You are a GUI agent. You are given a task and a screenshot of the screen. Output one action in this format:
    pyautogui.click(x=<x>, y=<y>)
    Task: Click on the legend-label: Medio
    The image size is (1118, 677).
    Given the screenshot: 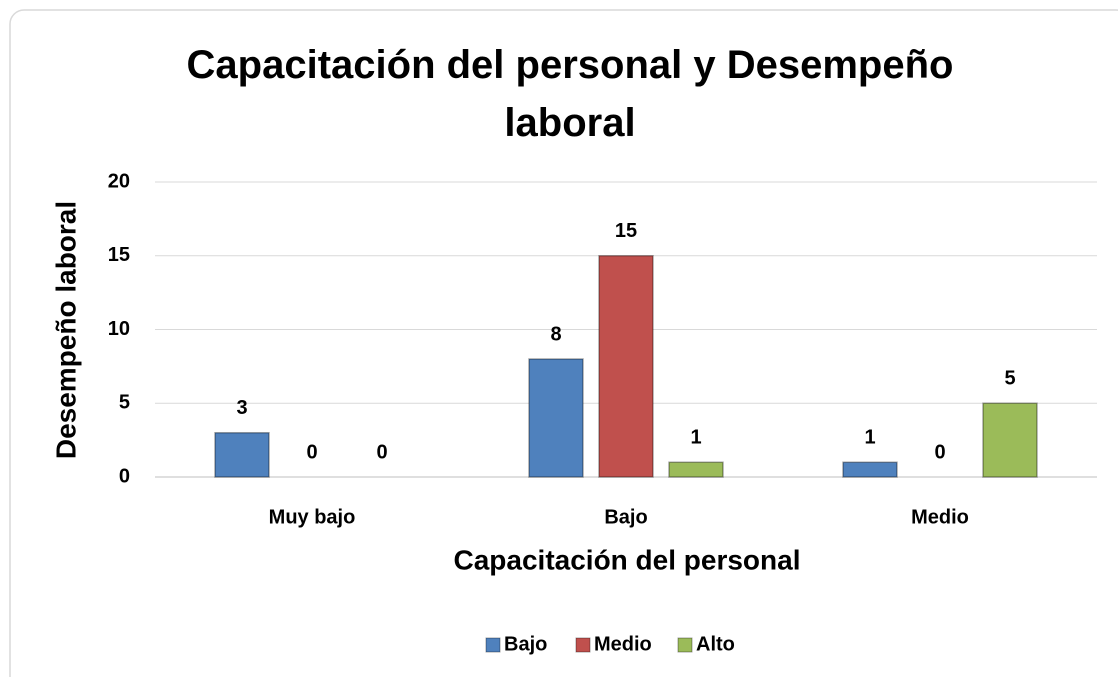 What is the action you would take?
    pyautogui.click(x=623, y=644)
    